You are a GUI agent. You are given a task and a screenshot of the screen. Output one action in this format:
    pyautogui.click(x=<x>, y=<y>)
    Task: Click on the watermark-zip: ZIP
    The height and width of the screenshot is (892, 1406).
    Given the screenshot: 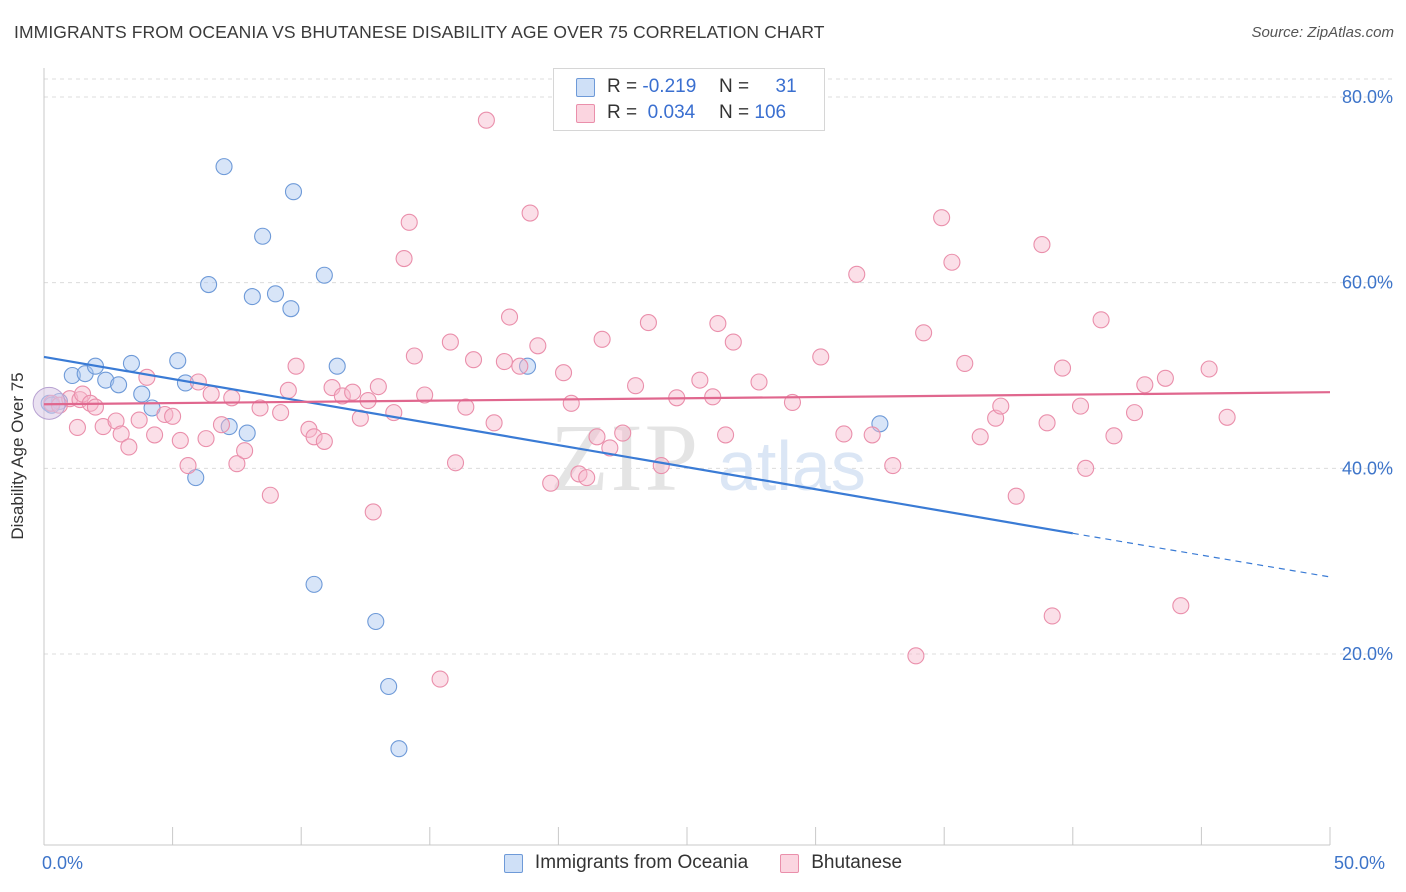 What is the action you would take?
    pyautogui.click(x=625, y=457)
    